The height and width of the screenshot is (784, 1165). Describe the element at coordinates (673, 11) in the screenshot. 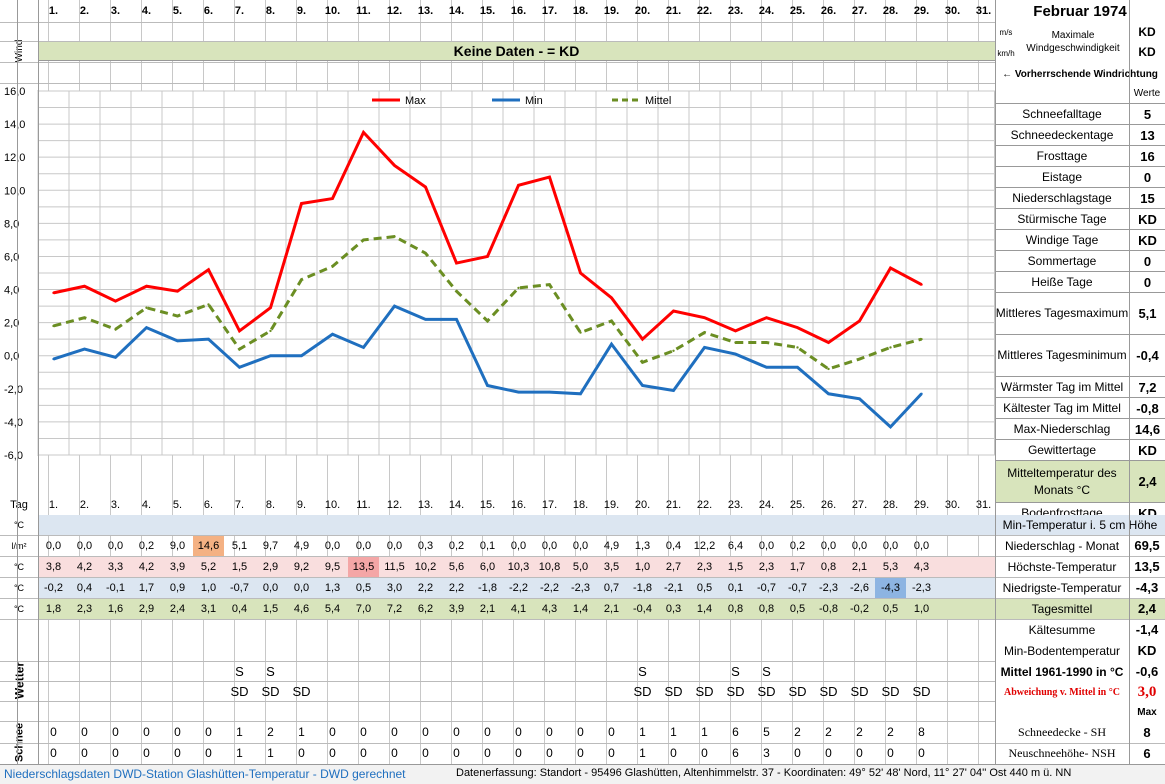

I see `day-header: 21.` at that location.